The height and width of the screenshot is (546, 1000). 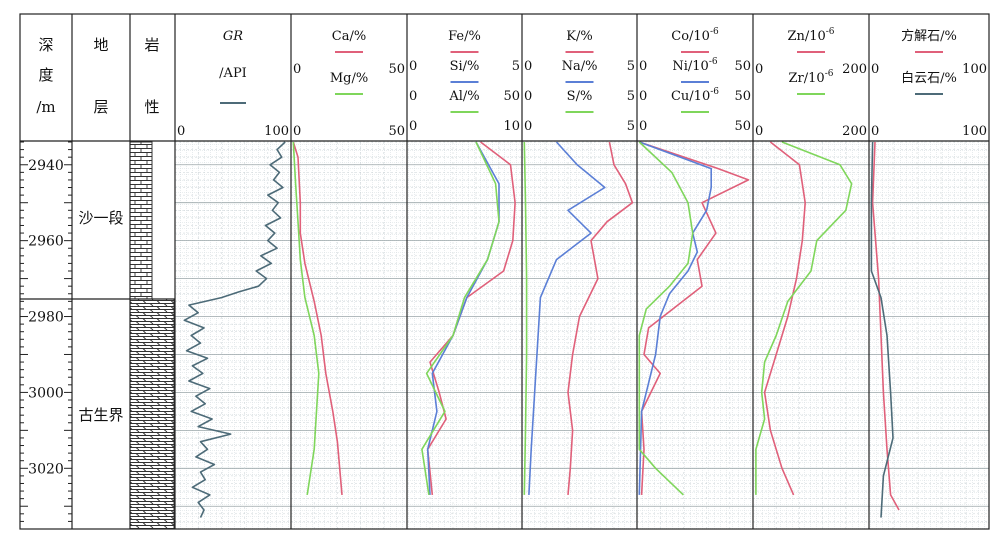 I want to click on lithology-column, so click(x=152, y=335).